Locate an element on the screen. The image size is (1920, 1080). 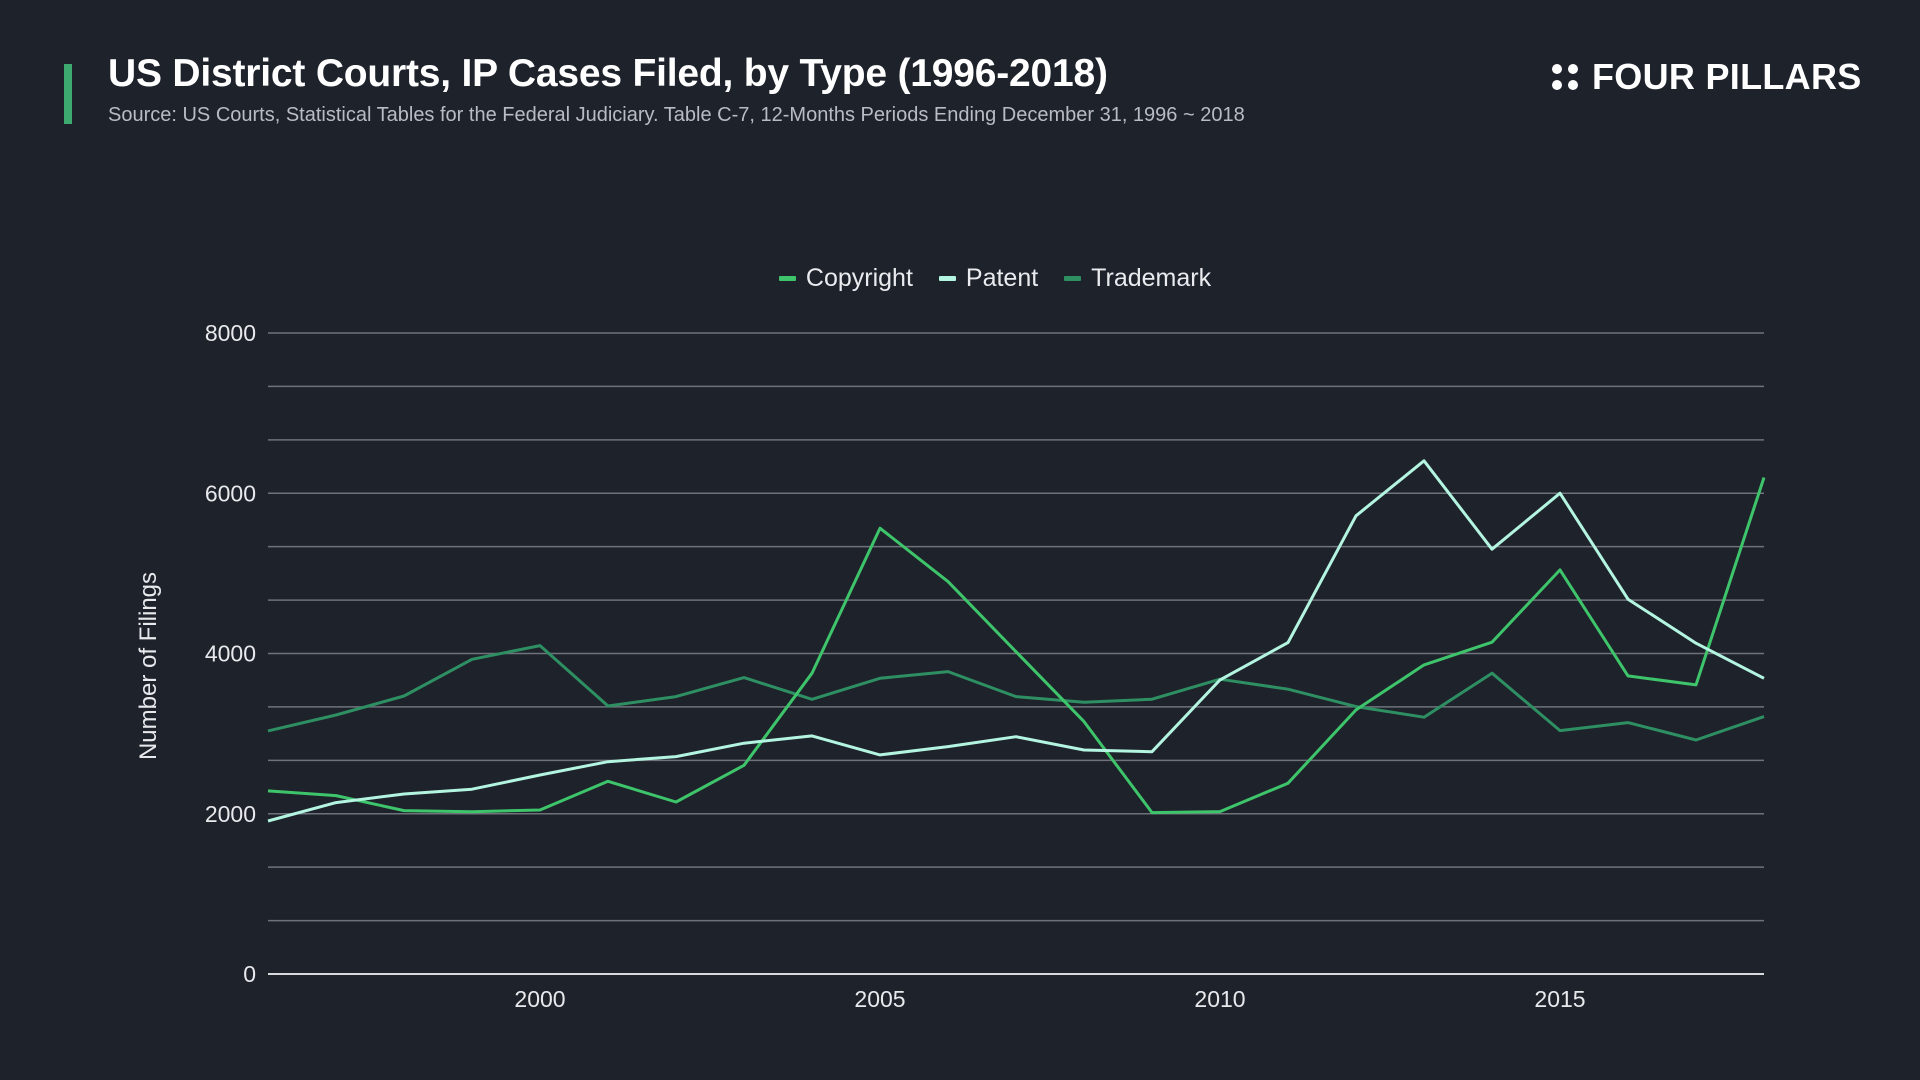
y-axis-title: Number of Filings is located at coordinates (148, 666).